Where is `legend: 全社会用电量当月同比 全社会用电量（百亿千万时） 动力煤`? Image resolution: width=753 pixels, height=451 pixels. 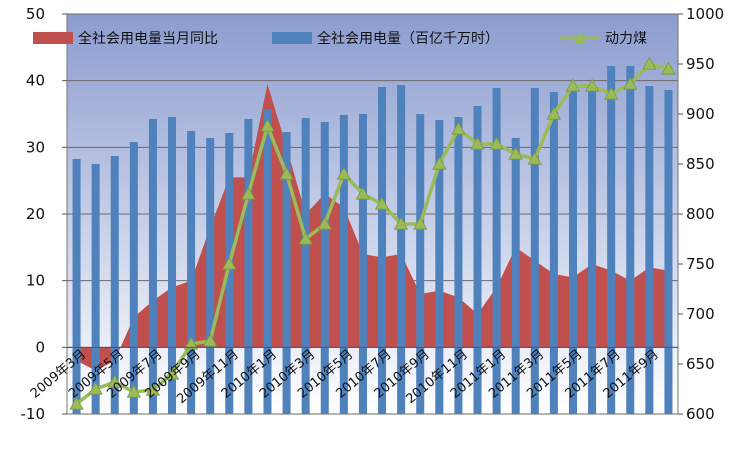
legend: 全社会用电量当月同比 全社会用电量（百亿千万时） 动力煤 is located at coordinates (340, 38).